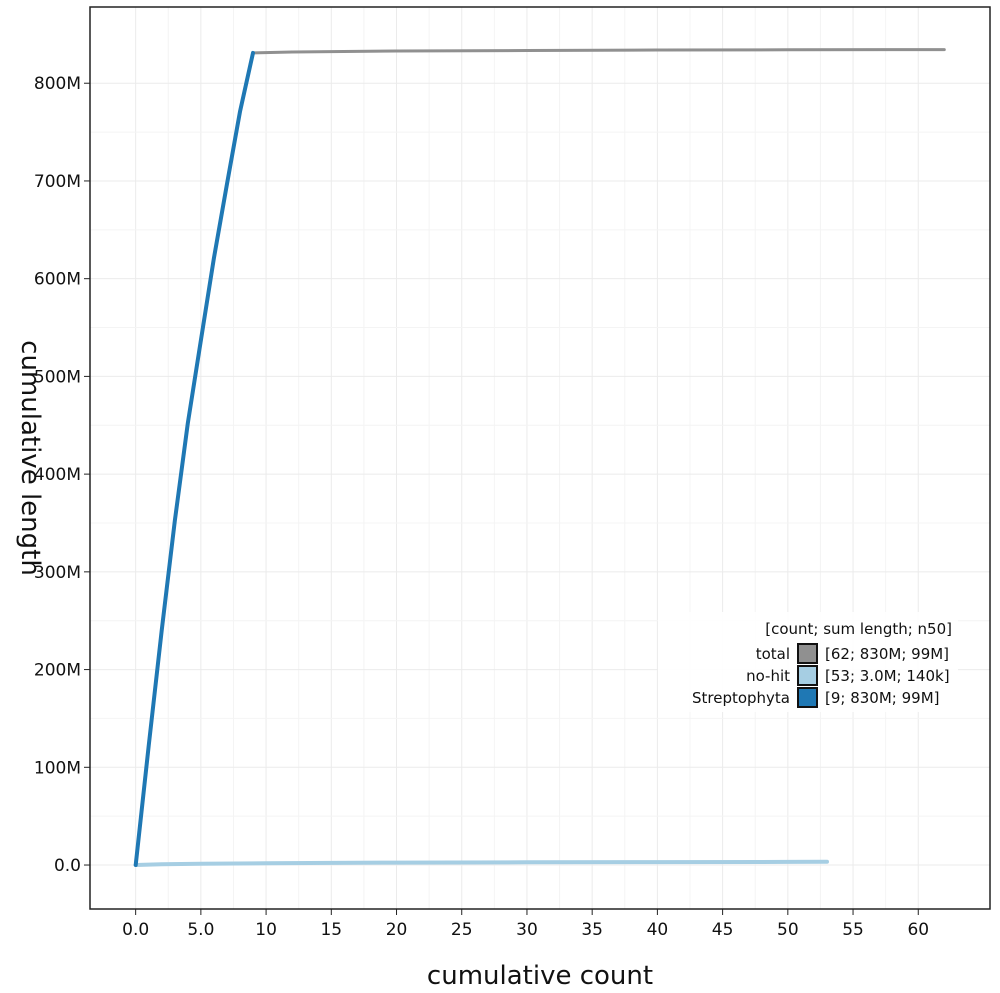 Image resolution: width=1000 pixels, height=993 pixels. Describe the element at coordinates (57, 84) in the screenshot. I see `y-tick-label: 800M` at that location.